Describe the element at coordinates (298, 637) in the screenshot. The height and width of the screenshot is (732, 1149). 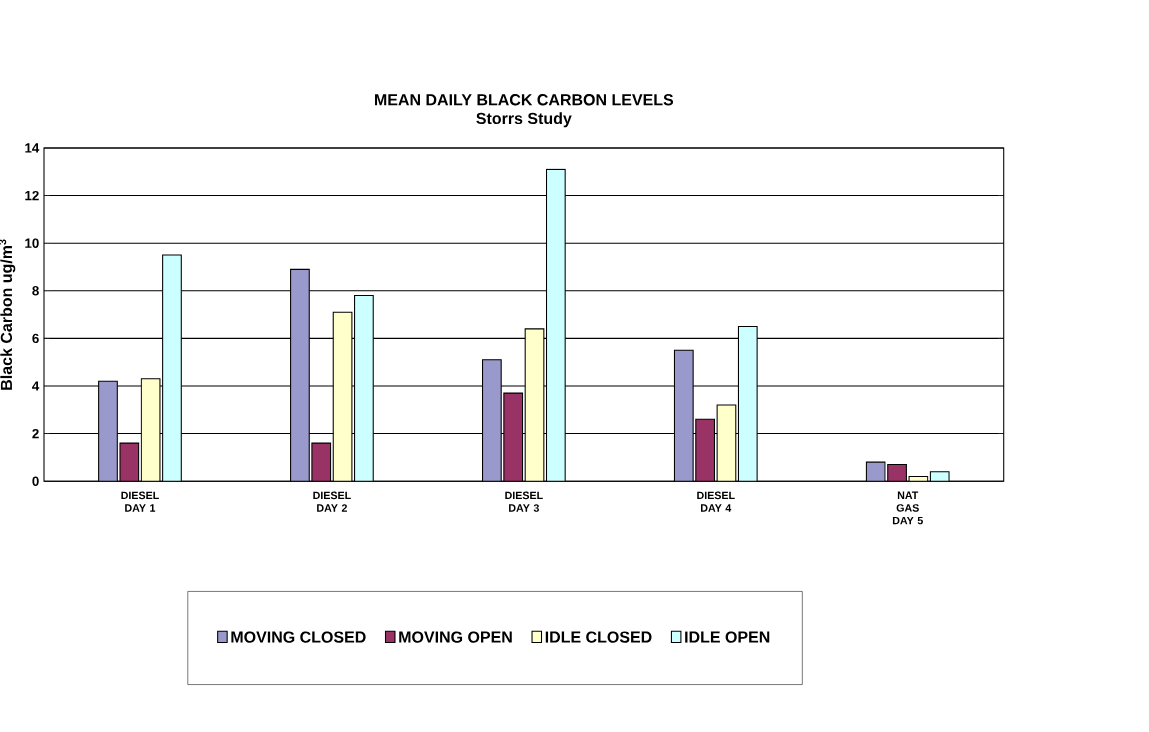
I see `legend-label: MOVING CLOSED` at that location.